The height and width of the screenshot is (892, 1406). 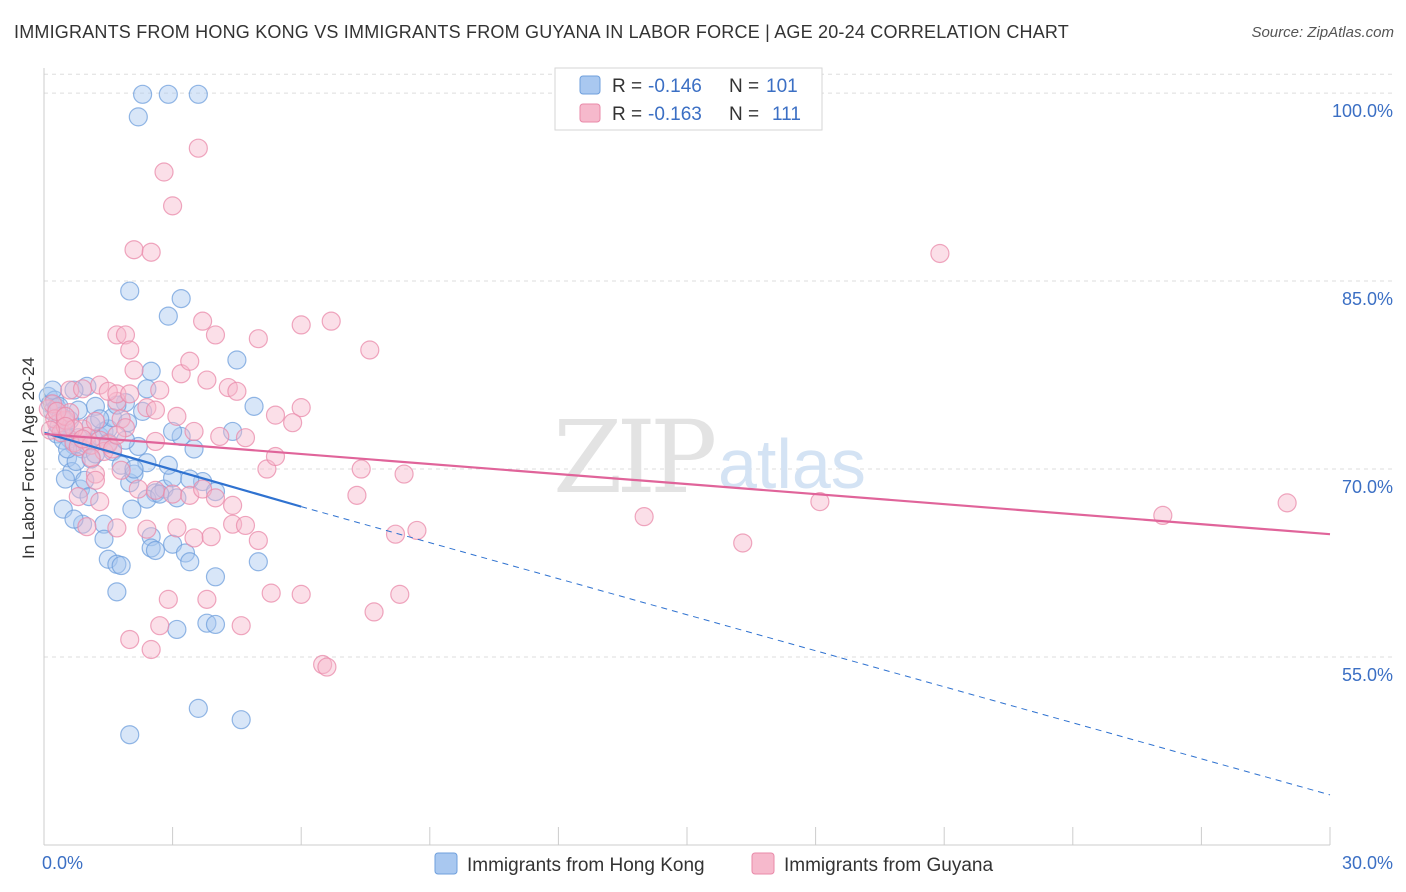 What do you see at coordinates (675, 86) in the screenshot?
I see `legend-r-value-hong-kong: -0.146` at bounding box center [675, 86].